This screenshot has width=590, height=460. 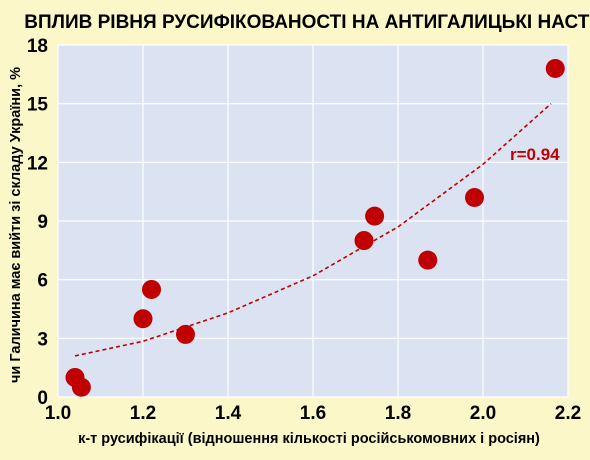 What do you see at coordinates (568, 413) in the screenshot?
I see `x-tick-label: 2.2` at bounding box center [568, 413].